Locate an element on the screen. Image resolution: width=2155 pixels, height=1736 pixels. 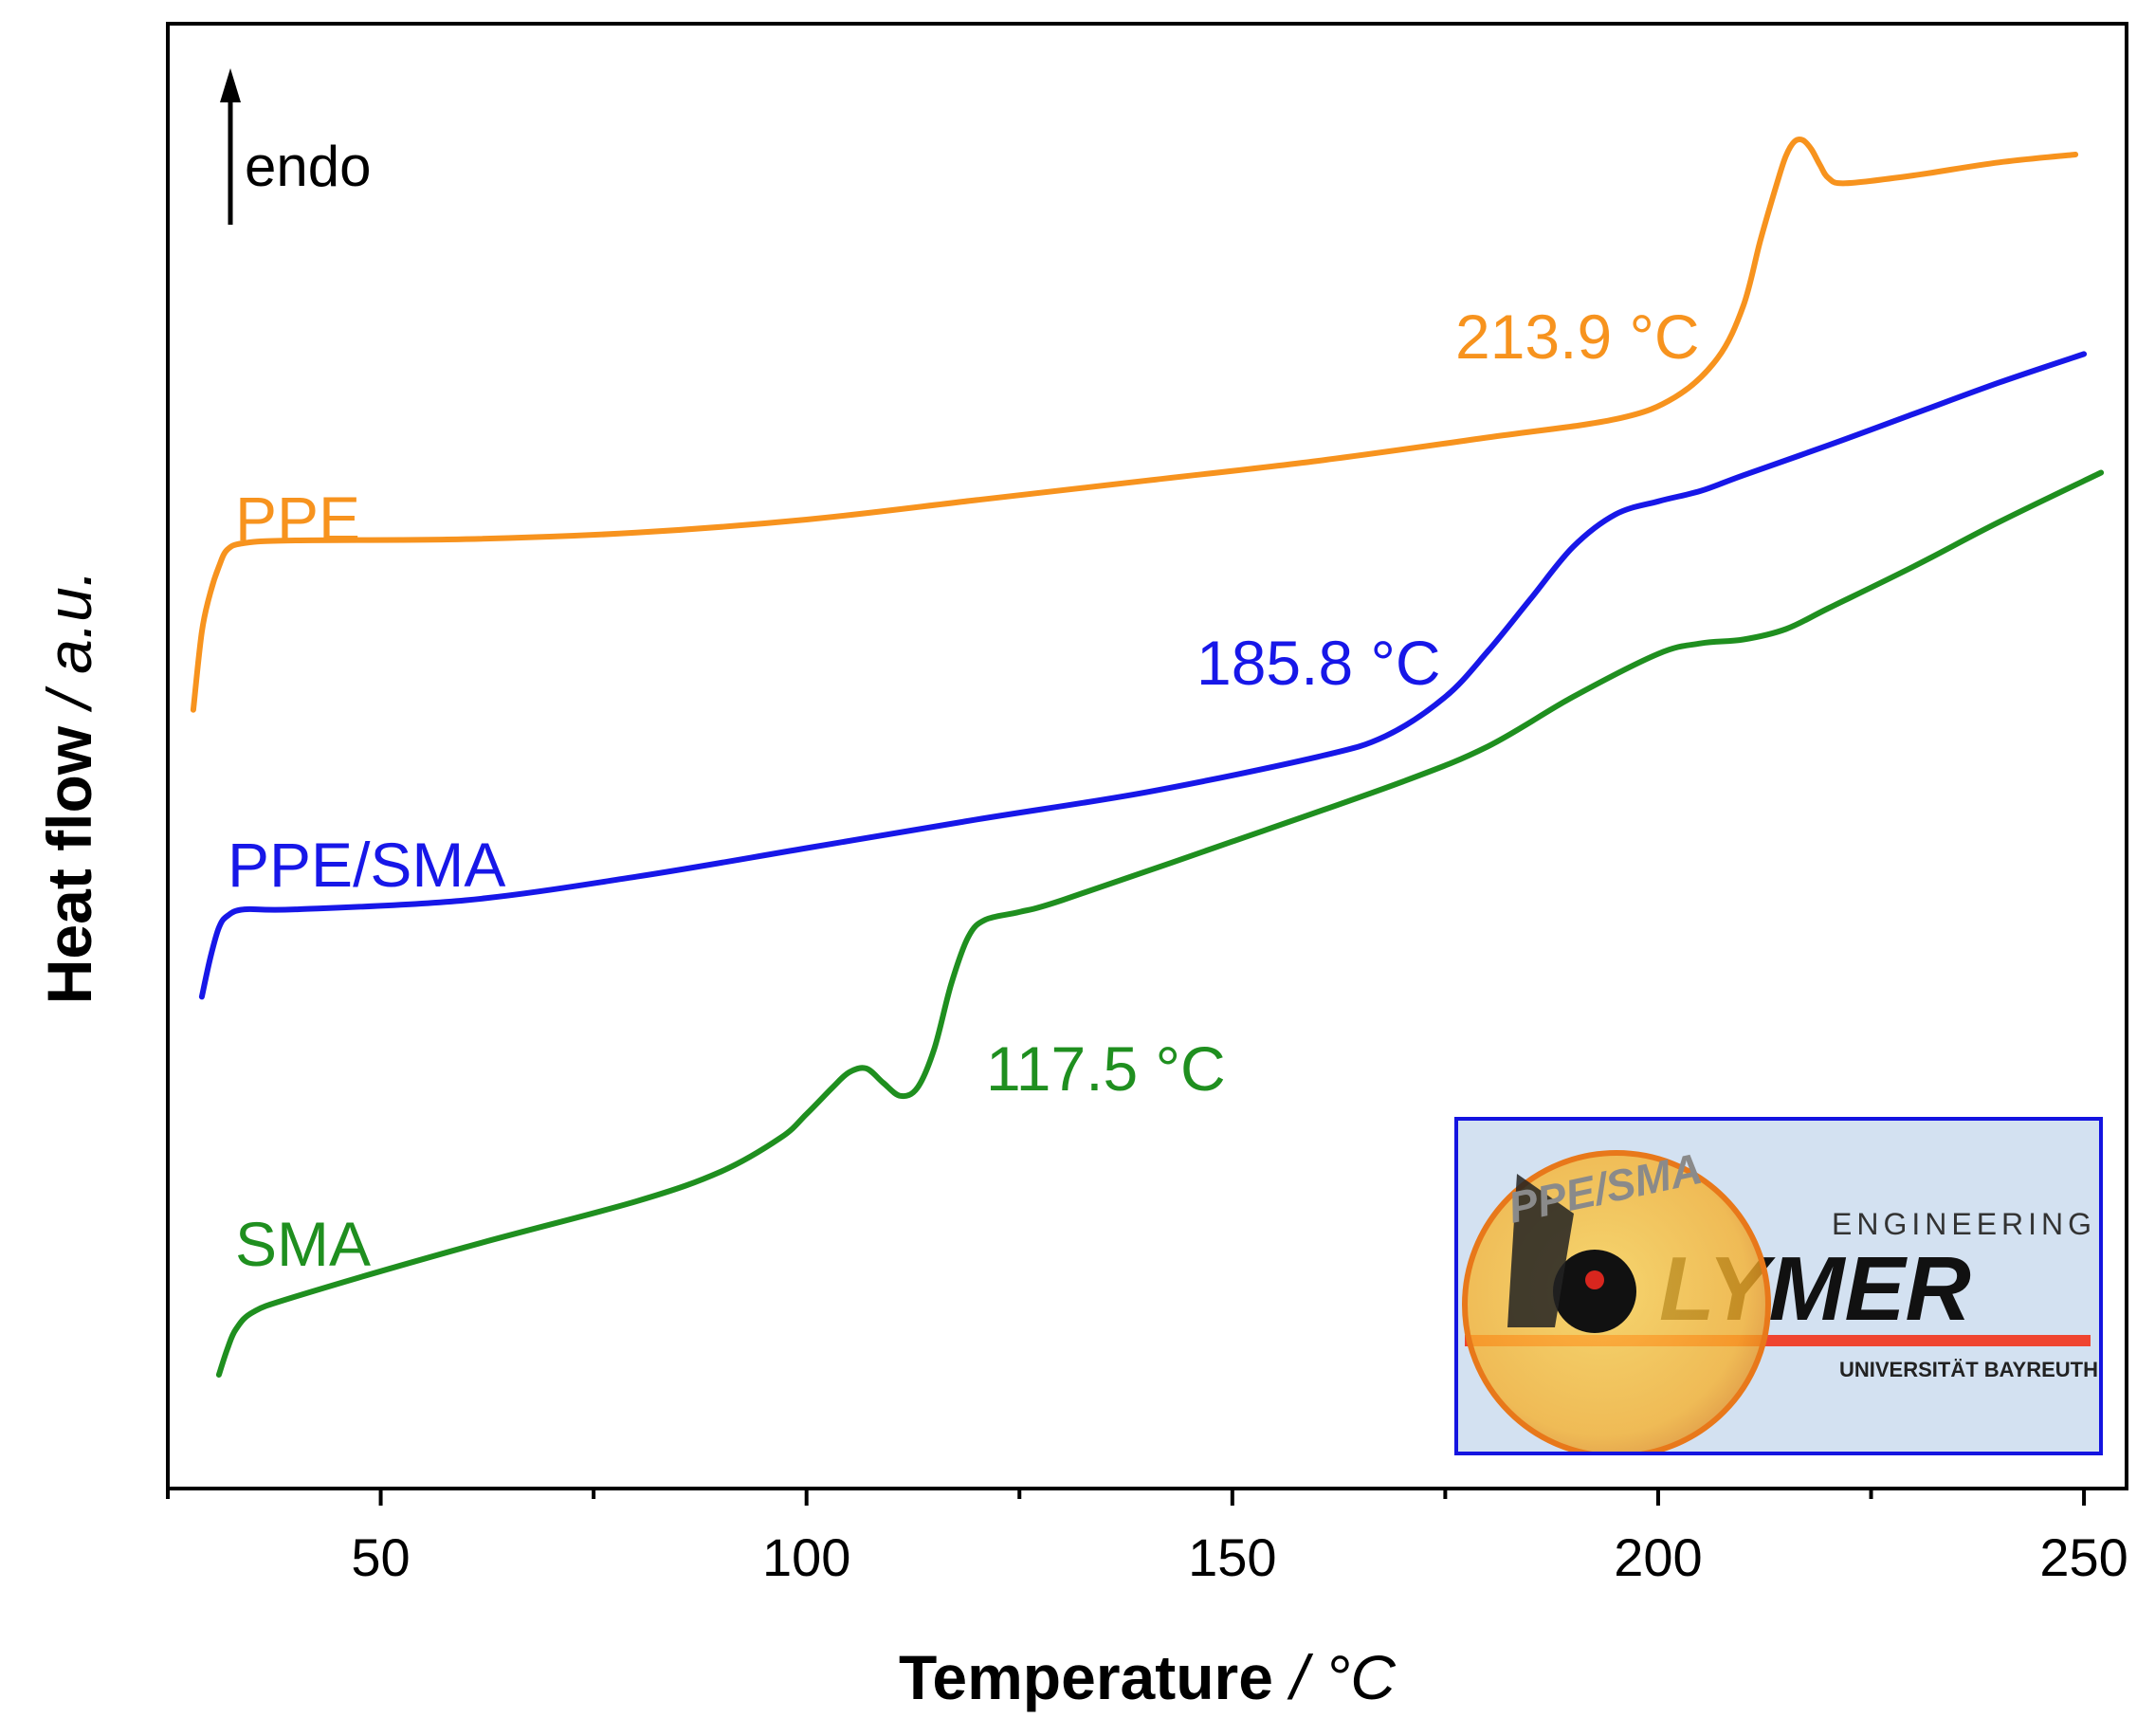
transition-label-sma: 117.5 °C is located at coordinates (1106, 1068).